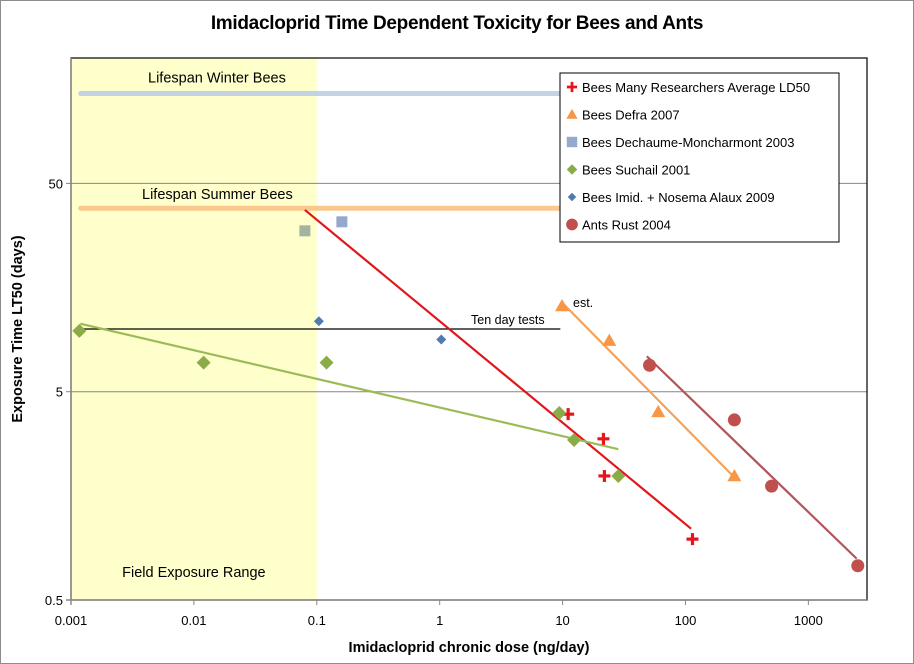 This screenshot has height=664, width=914. Describe the element at coordinates (71, 620) in the screenshot. I see `x-tick-label: 0.001` at that location.